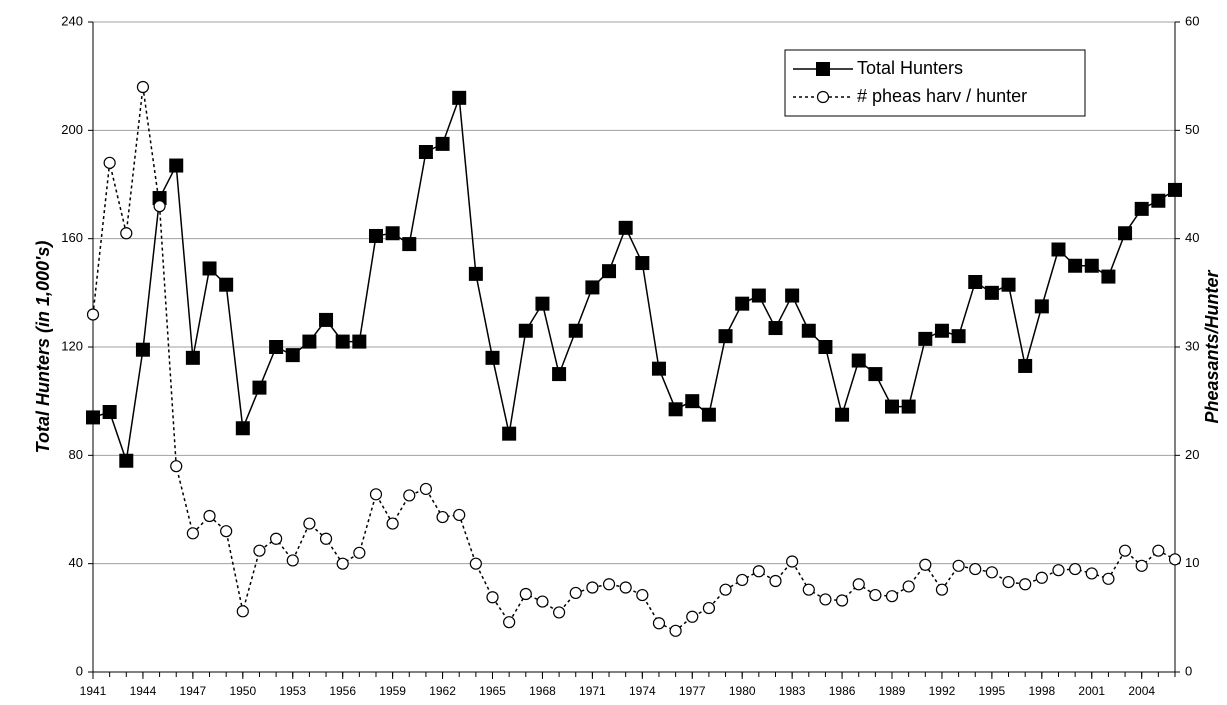 Image resolution: width=1227 pixels, height=705 pixels. I want to click on y2-tick-label: 0, so click(1188, 670).